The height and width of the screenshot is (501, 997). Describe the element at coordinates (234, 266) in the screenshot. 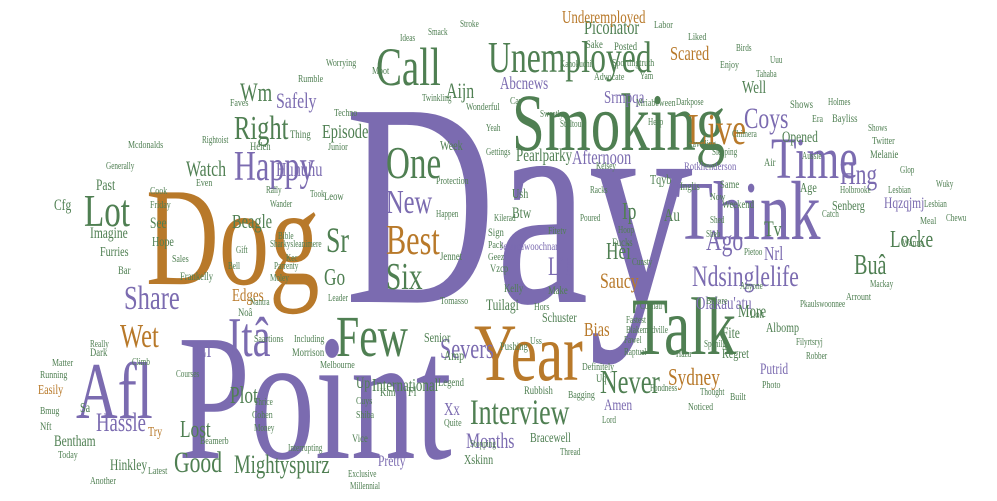

I see `cloud-word-bell: Bell` at that location.